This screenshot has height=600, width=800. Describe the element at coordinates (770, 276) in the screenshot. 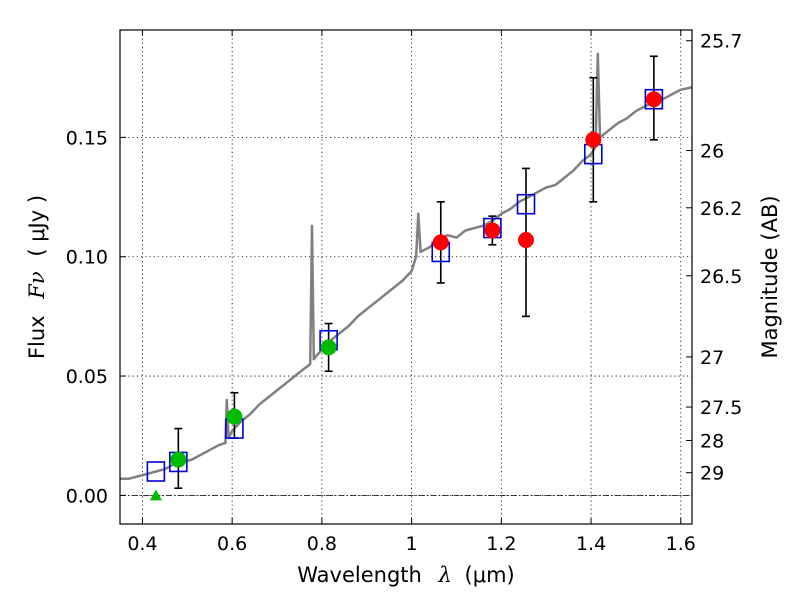

I see `right-axis-label: Magnitude (AB)` at that location.